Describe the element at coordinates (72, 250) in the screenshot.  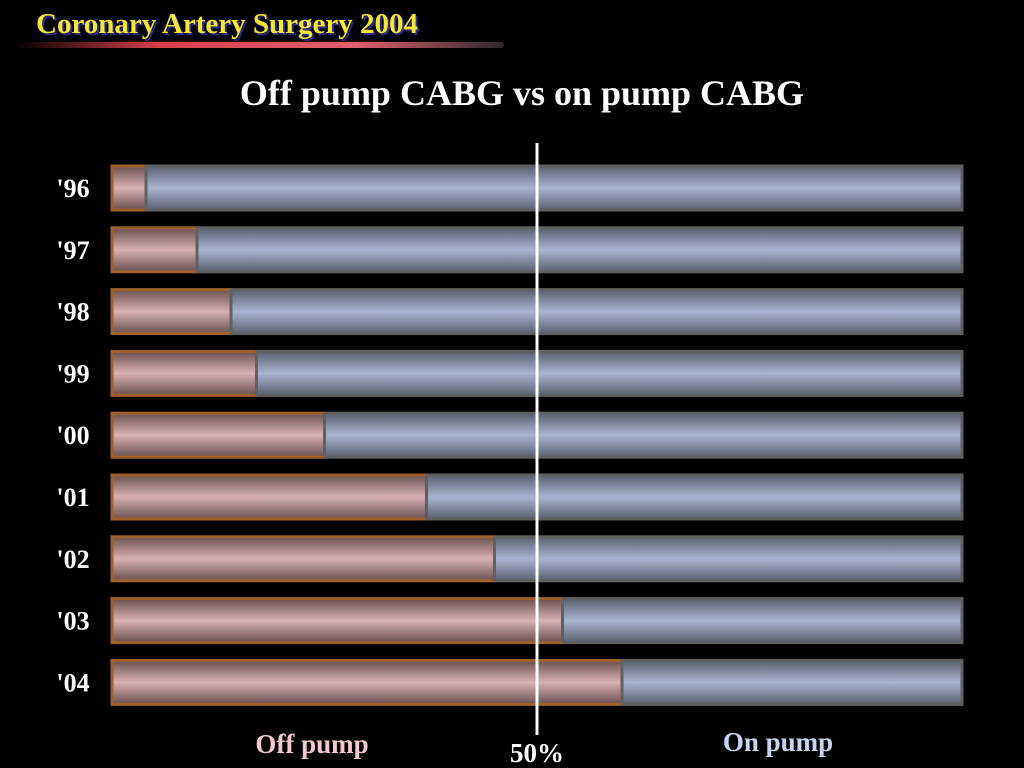
I see `category-label: '97` at that location.